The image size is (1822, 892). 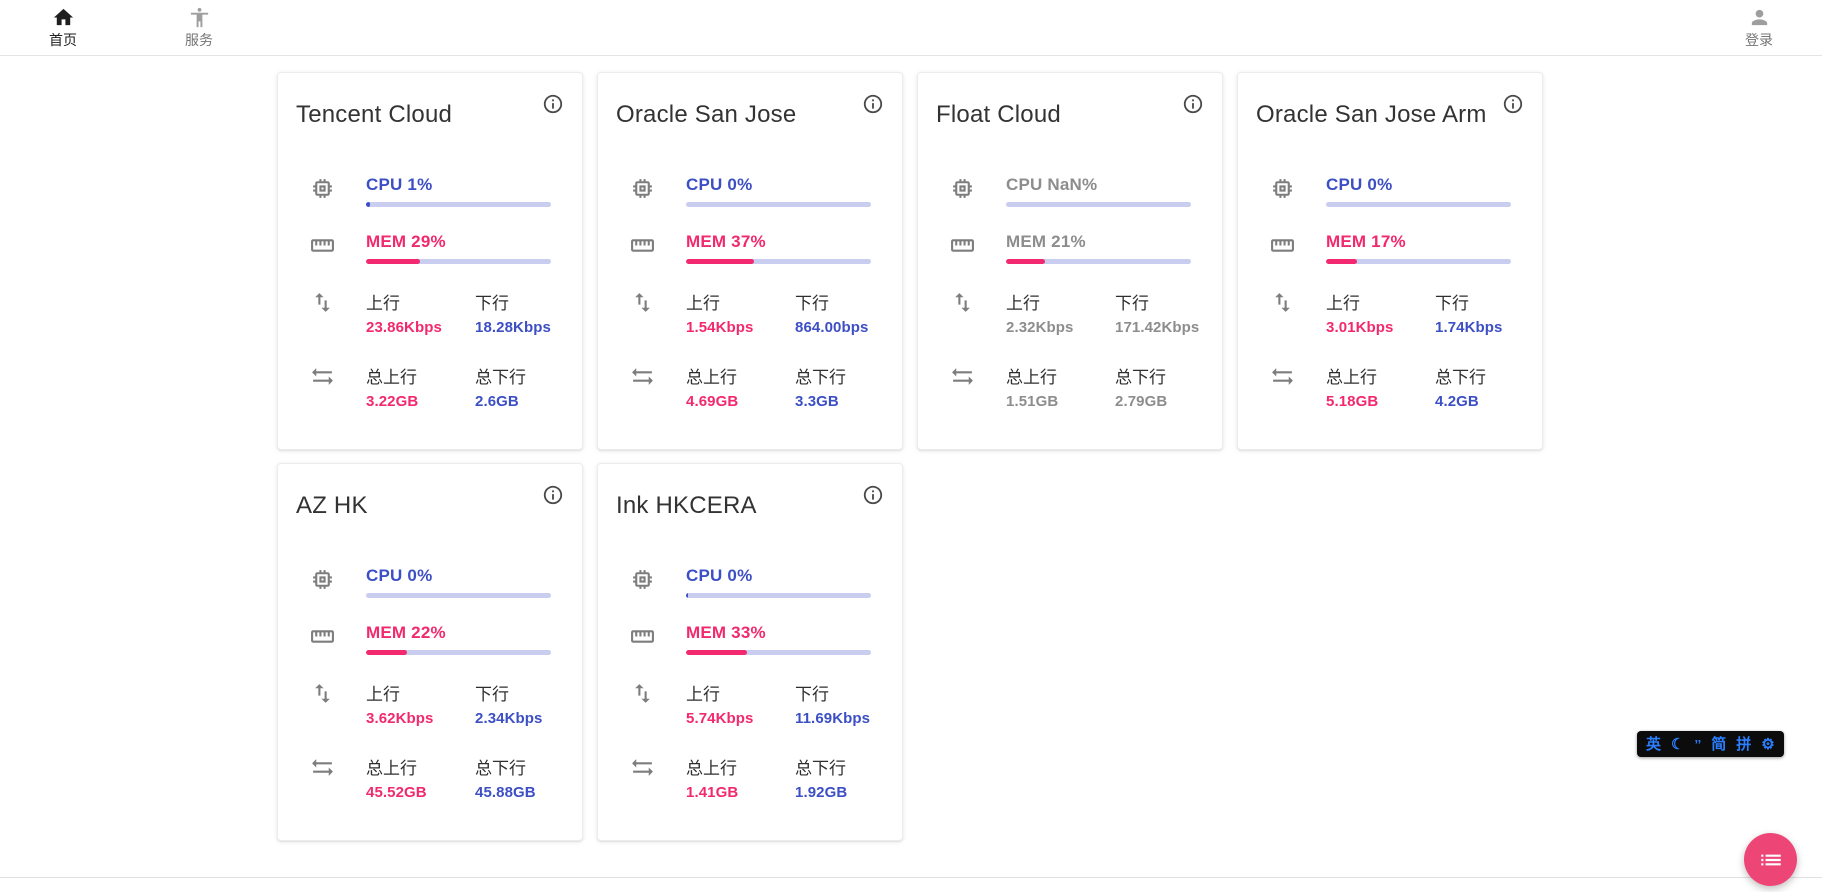 I want to click on ime-simplified-toggle: 简, so click(x=1719, y=744).